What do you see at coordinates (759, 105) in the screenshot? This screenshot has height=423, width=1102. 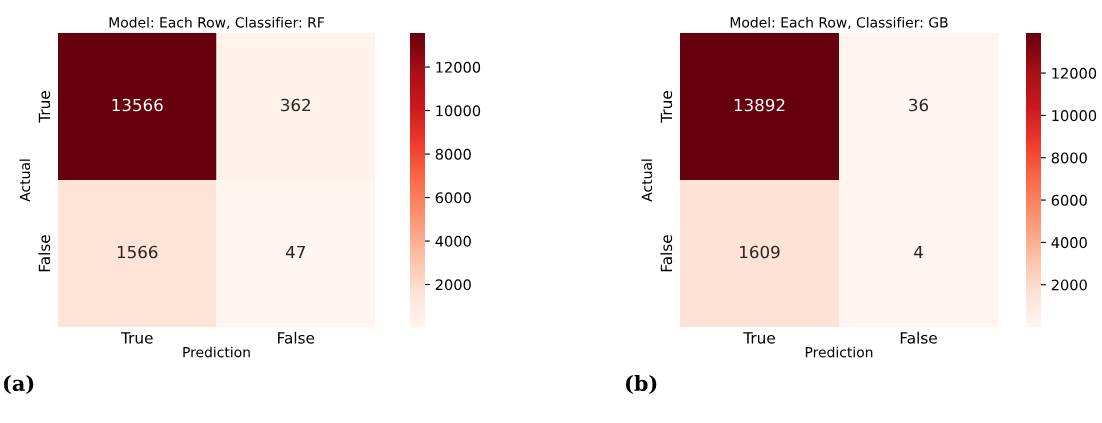 I see `data-label: 13892` at bounding box center [759, 105].